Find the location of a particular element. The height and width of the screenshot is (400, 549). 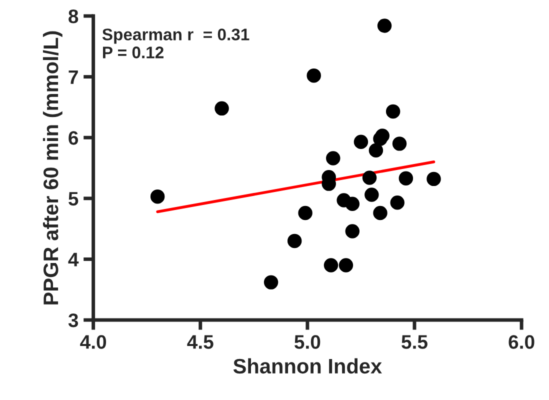

x-tick-label: 4.5 is located at coordinates (200, 342).